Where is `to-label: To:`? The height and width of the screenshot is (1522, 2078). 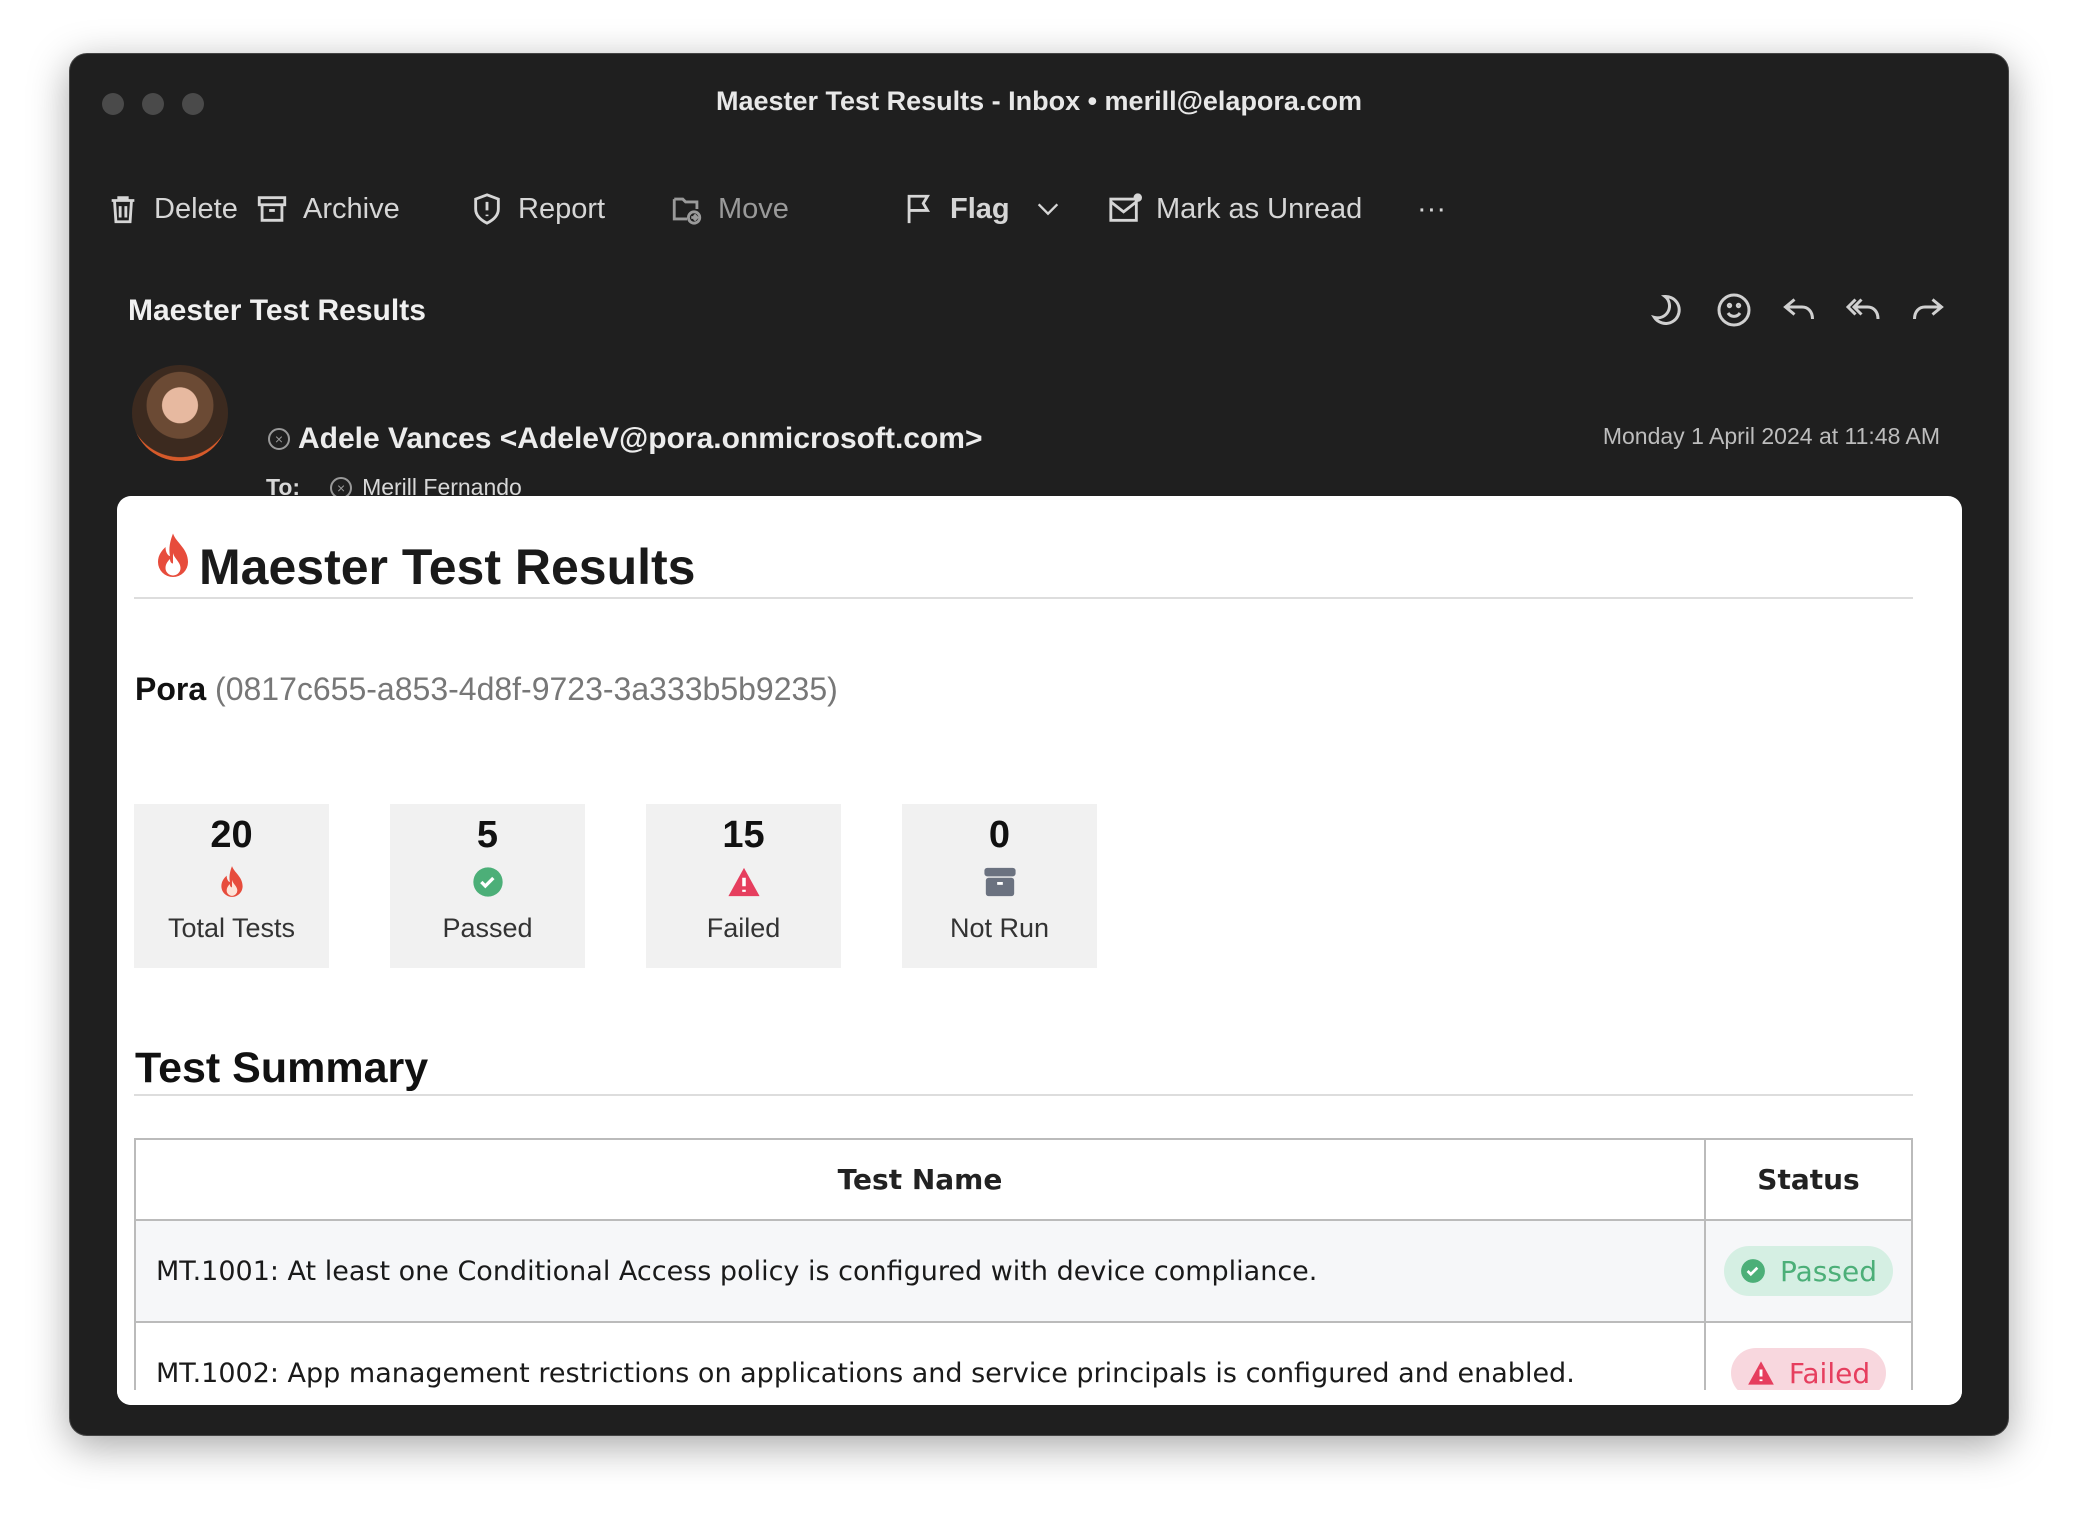
to-label: To: is located at coordinates (283, 487).